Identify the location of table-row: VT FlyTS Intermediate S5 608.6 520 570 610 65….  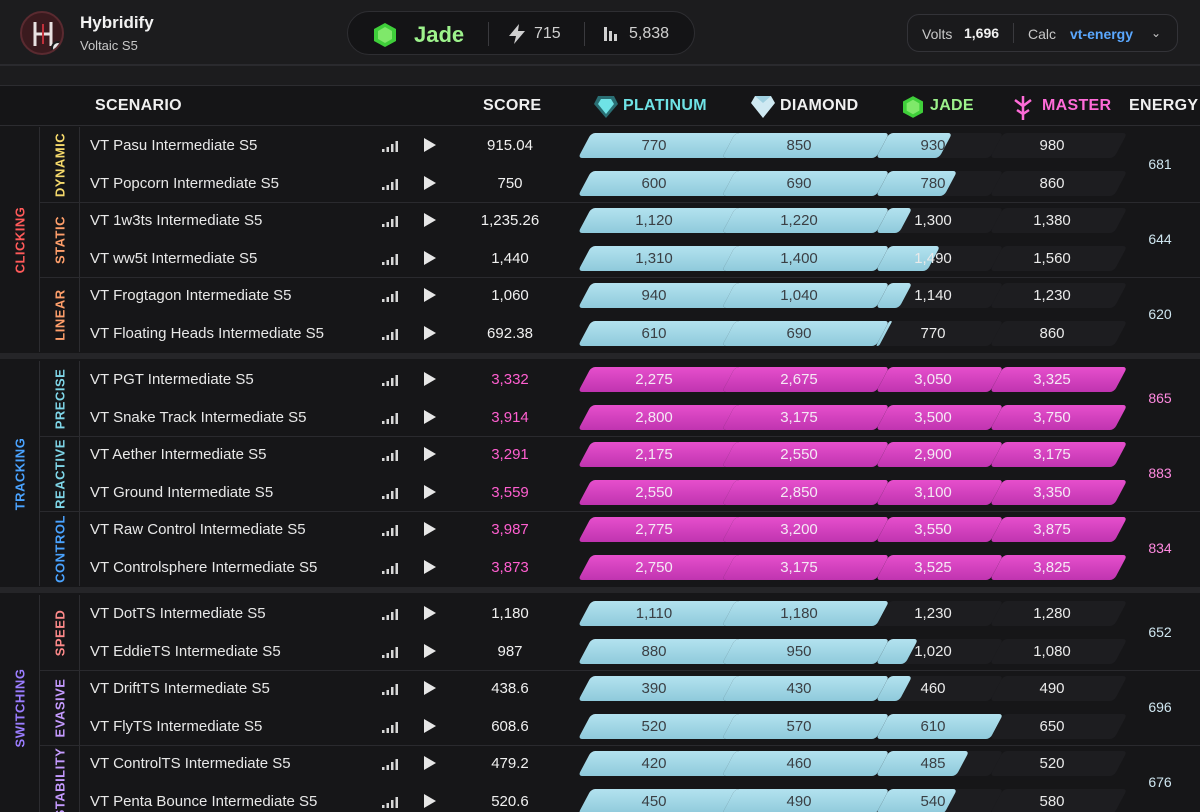
(584, 726).